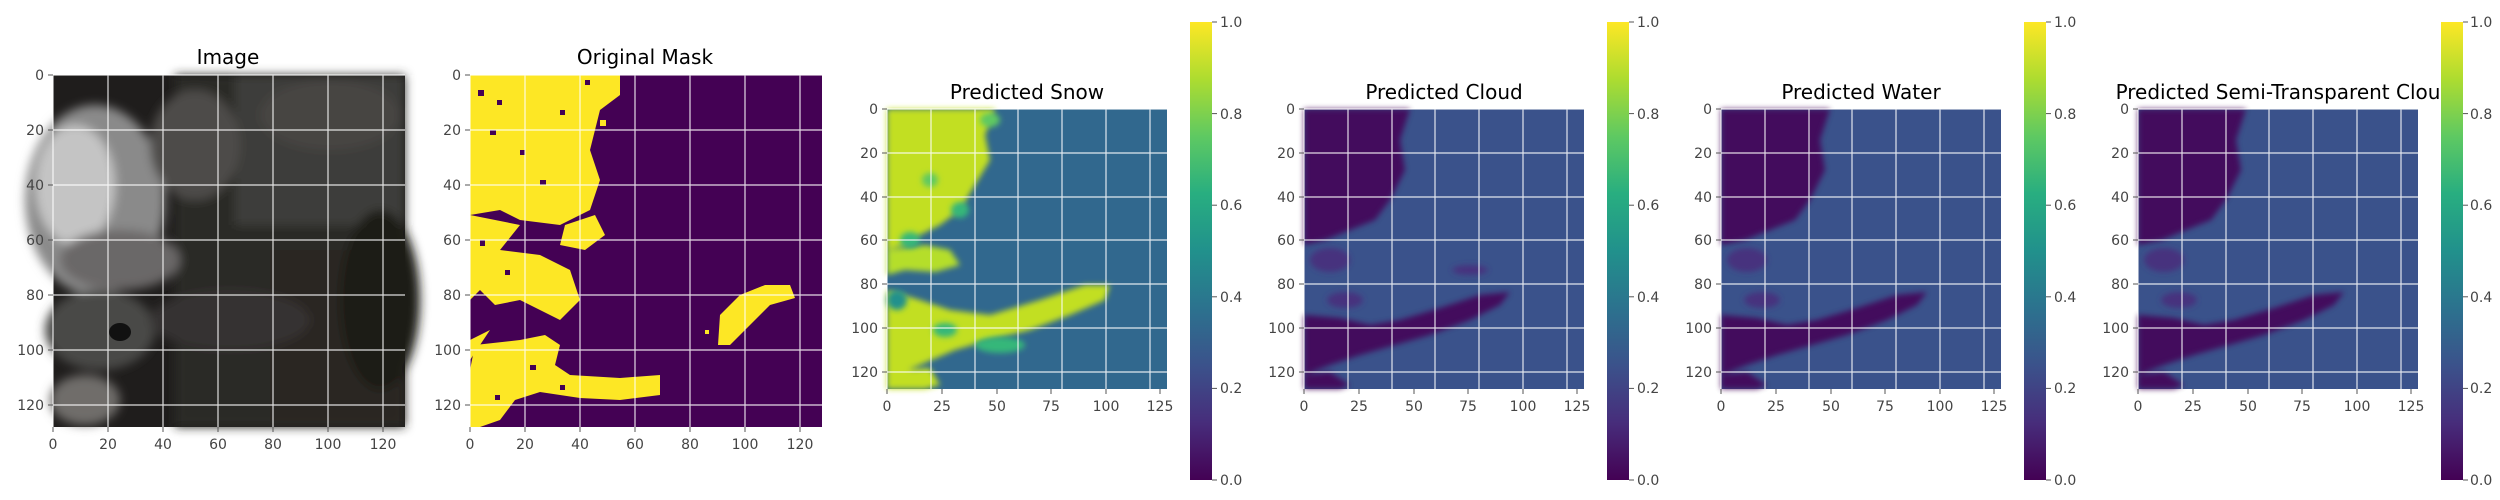 This screenshot has width=2500, height=500. I want to click on x-tick-label: 80, so click(690, 445).